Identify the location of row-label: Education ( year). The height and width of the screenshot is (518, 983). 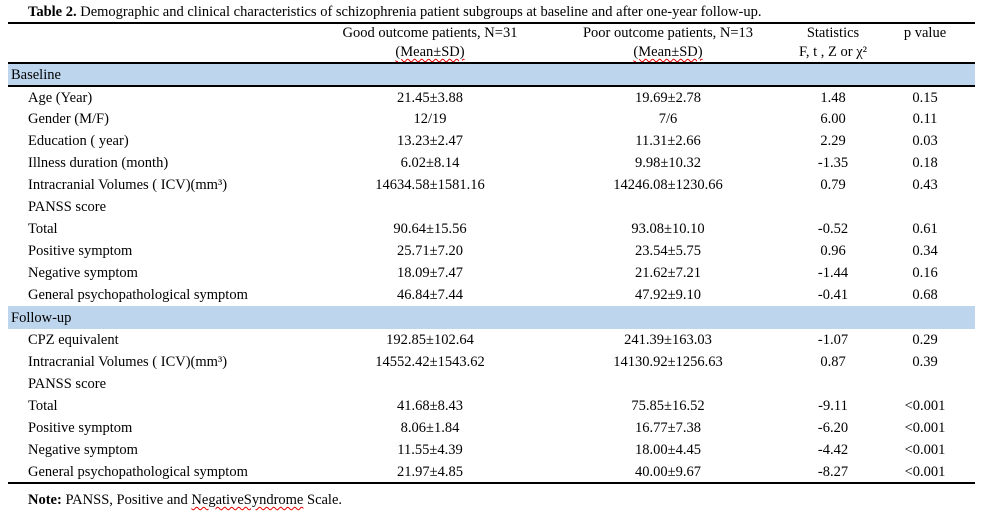
(78, 141).